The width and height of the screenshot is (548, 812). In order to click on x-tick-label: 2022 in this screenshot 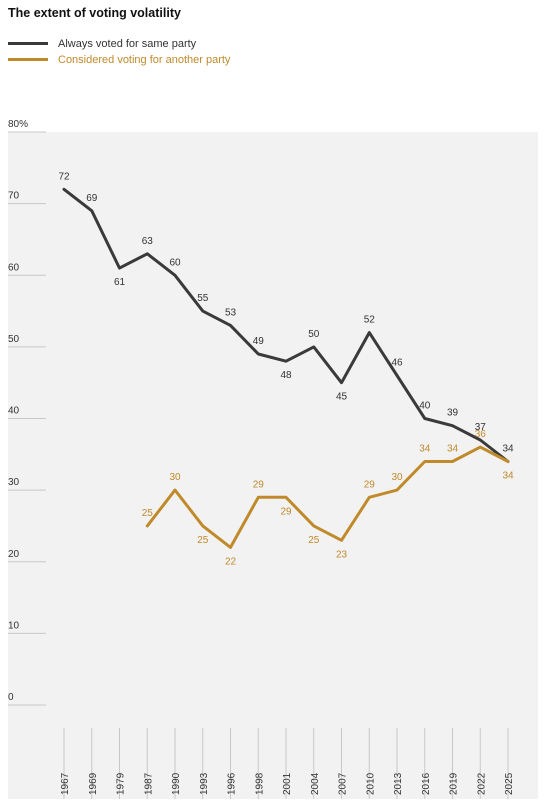, I will do `click(481, 783)`.